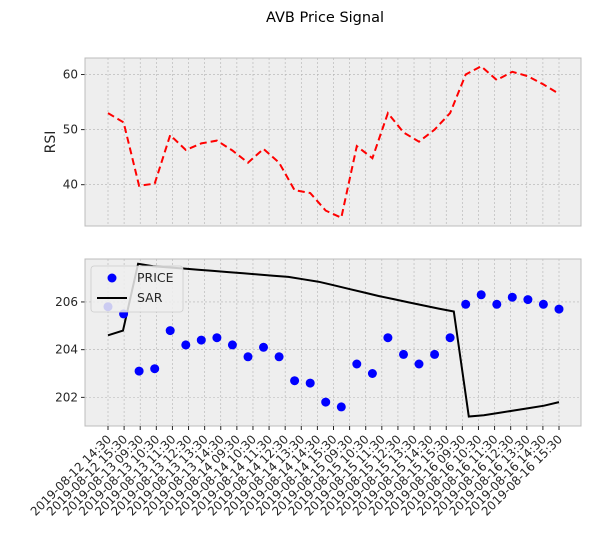  I want to click on top-y-tick-label: 40, so click(70, 185).